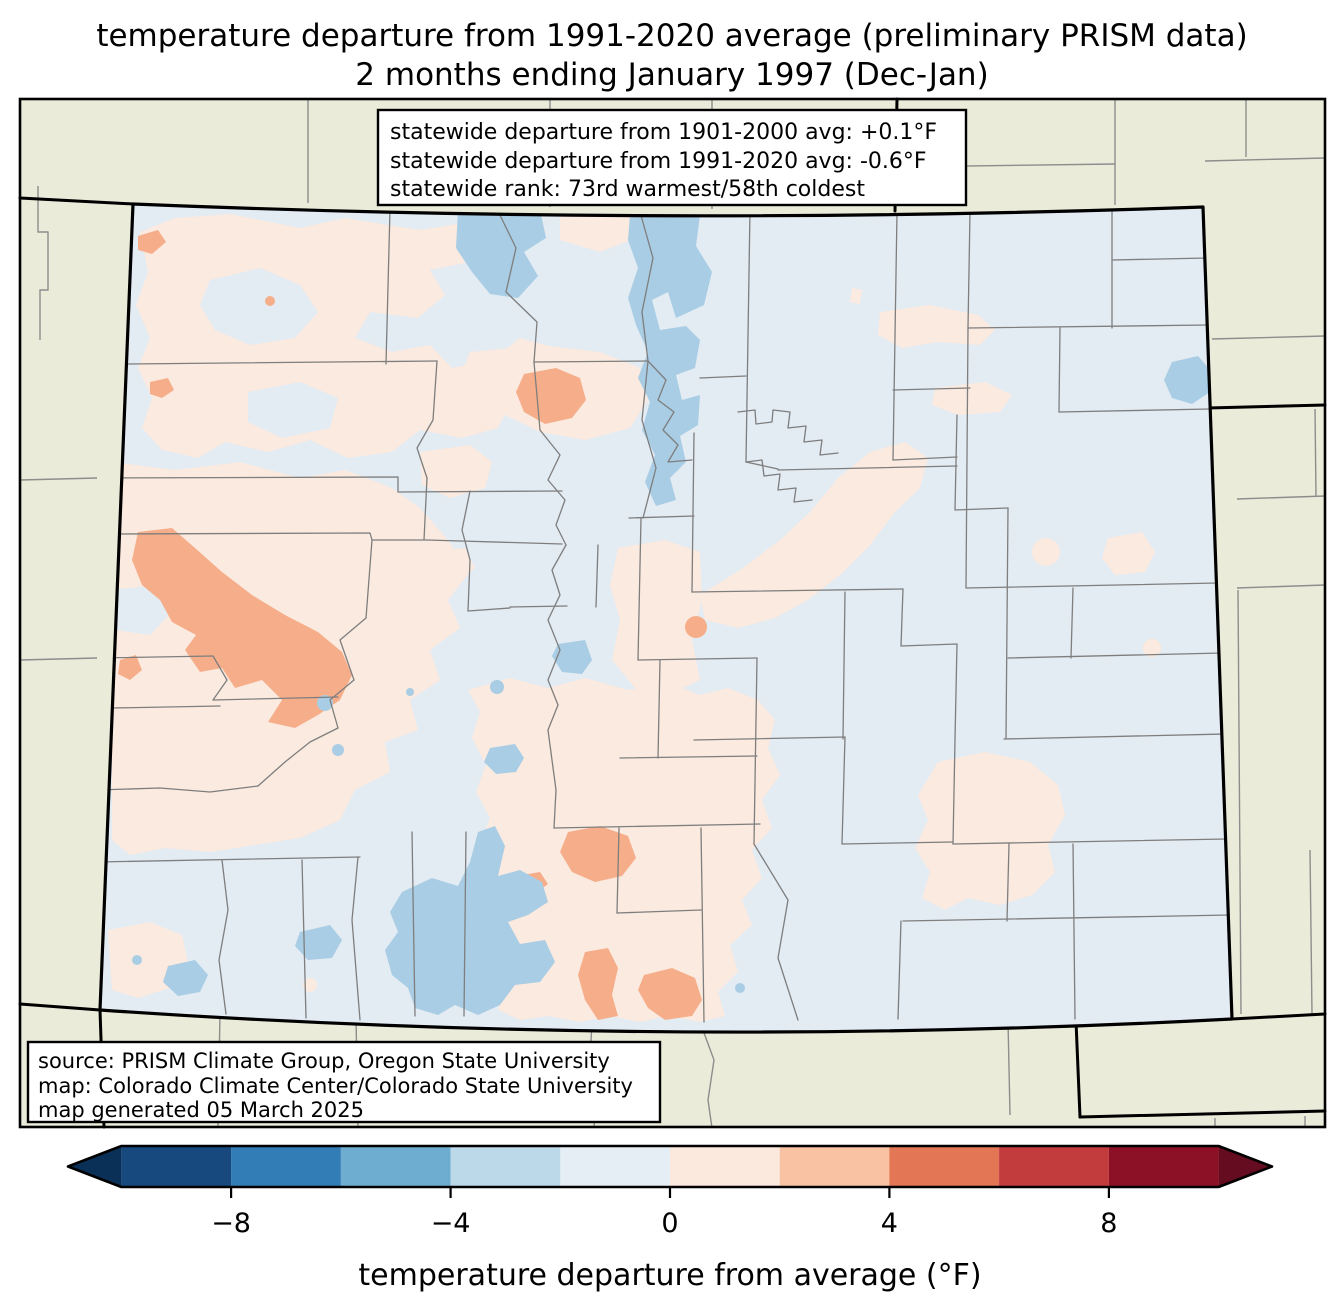 Image resolution: width=1344 pixels, height=1299 pixels. What do you see at coordinates (670, 1192) in the screenshot?
I see `colorbar-ticks` at bounding box center [670, 1192].